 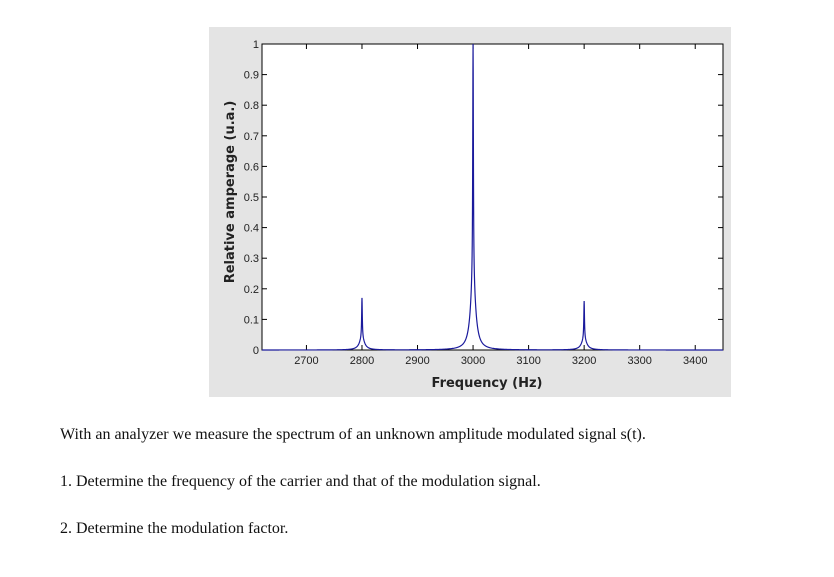 What do you see at coordinates (251, 106) in the screenshot?
I see `y-tick-label: 0.8` at bounding box center [251, 106].